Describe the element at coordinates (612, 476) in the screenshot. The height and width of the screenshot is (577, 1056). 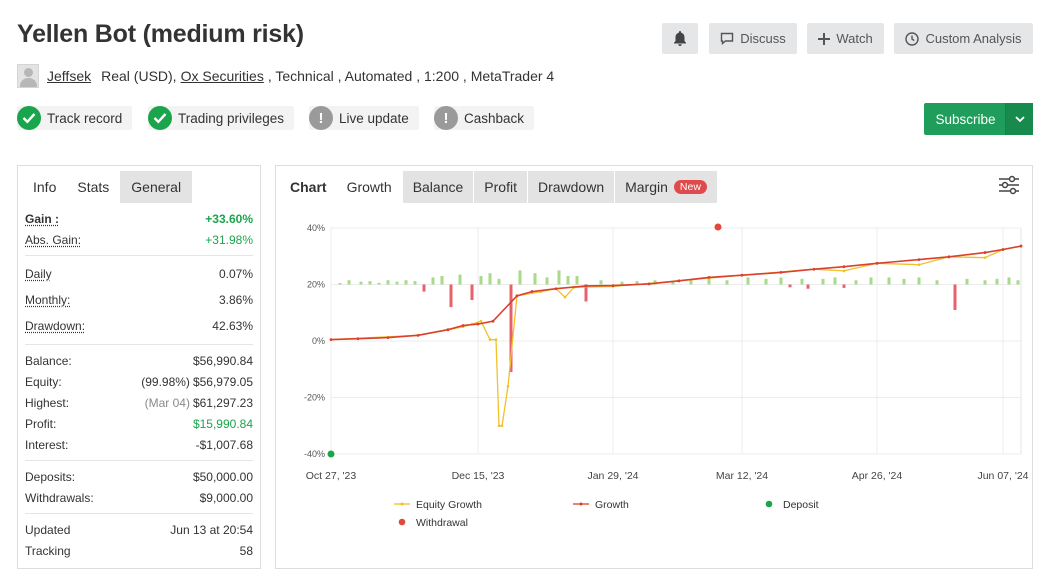
I see `x-tick-label: Jan 29, '24` at that location.